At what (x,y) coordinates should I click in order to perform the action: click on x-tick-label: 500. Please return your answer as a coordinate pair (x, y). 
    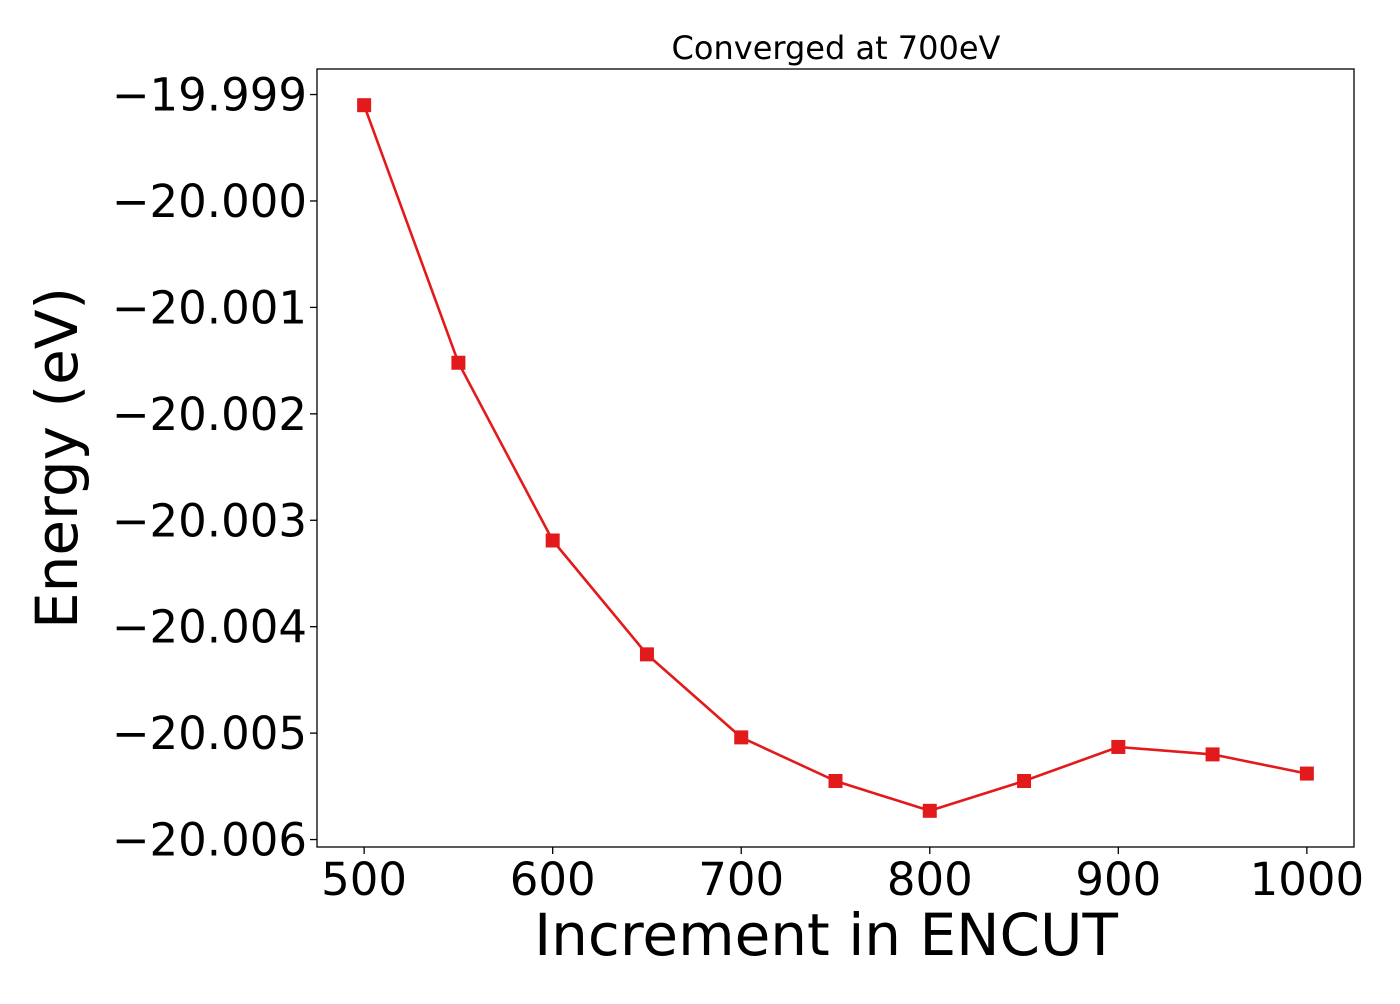
    Looking at the image, I should click on (364, 879).